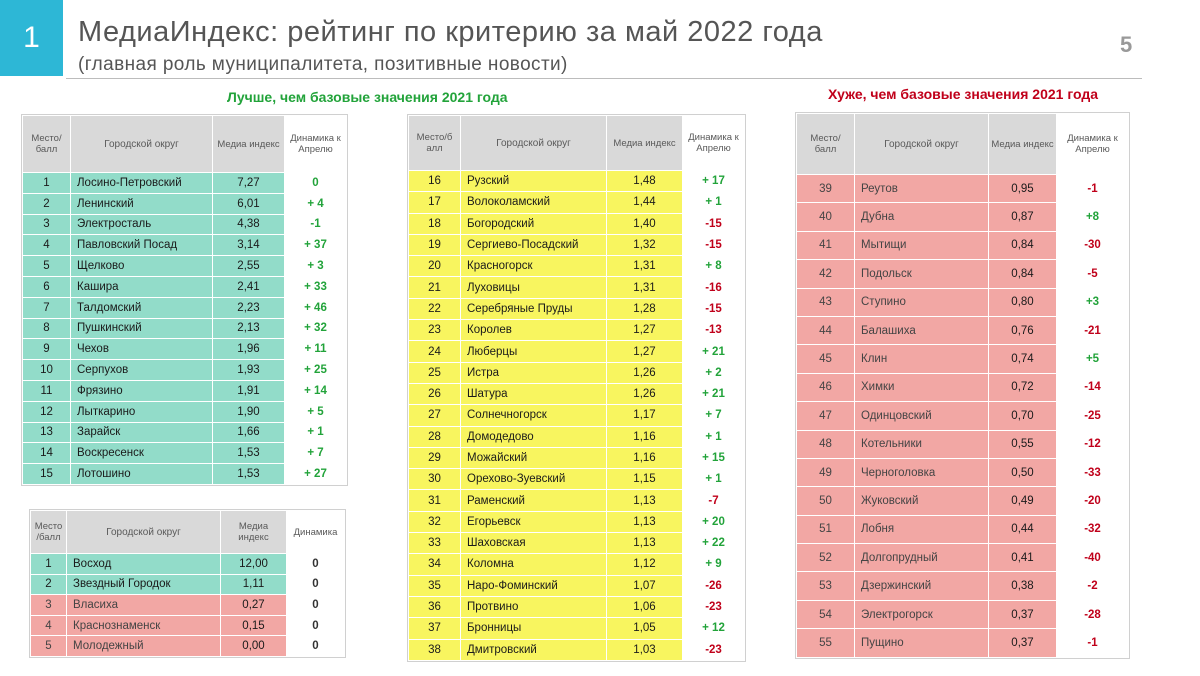  Describe the element at coordinates (713, 585) in the screenshot. I see `dynamics-cell: -26` at that location.